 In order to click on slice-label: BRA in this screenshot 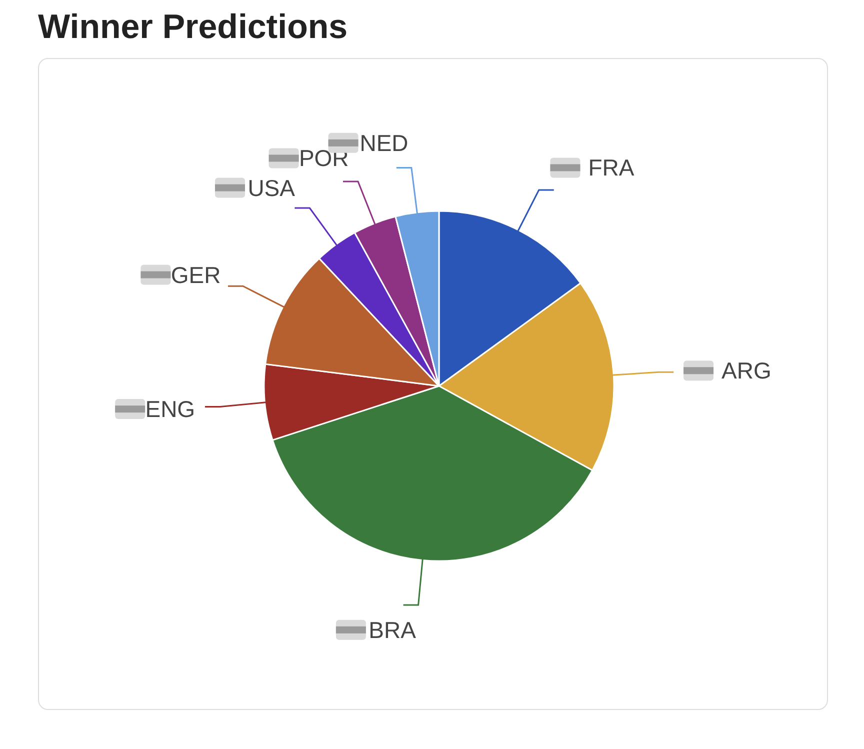, I will do `click(392, 629)`.